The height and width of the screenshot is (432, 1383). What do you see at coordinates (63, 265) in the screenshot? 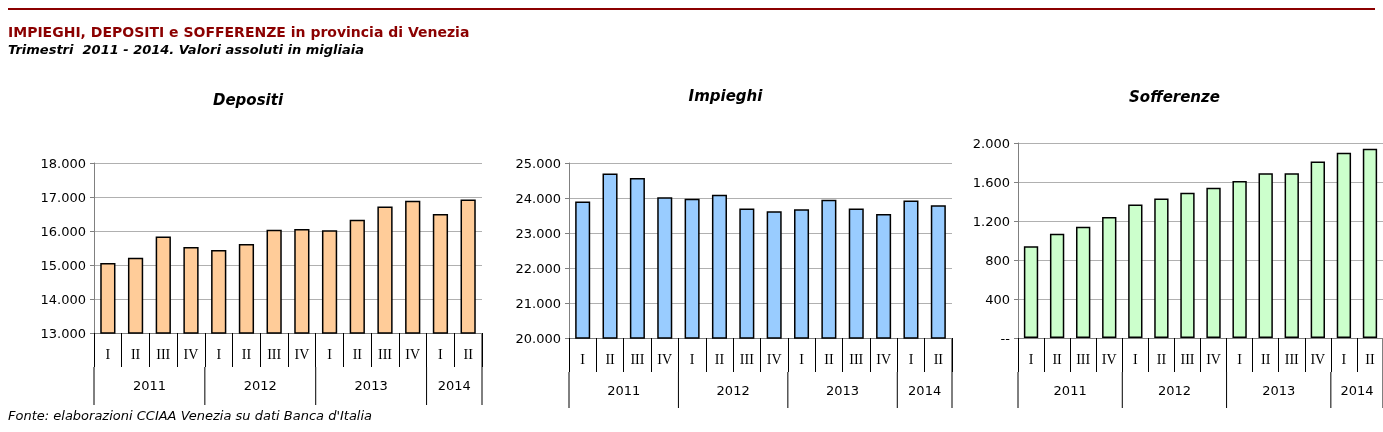
I see `y-tick-label: 15.000` at bounding box center [63, 265].